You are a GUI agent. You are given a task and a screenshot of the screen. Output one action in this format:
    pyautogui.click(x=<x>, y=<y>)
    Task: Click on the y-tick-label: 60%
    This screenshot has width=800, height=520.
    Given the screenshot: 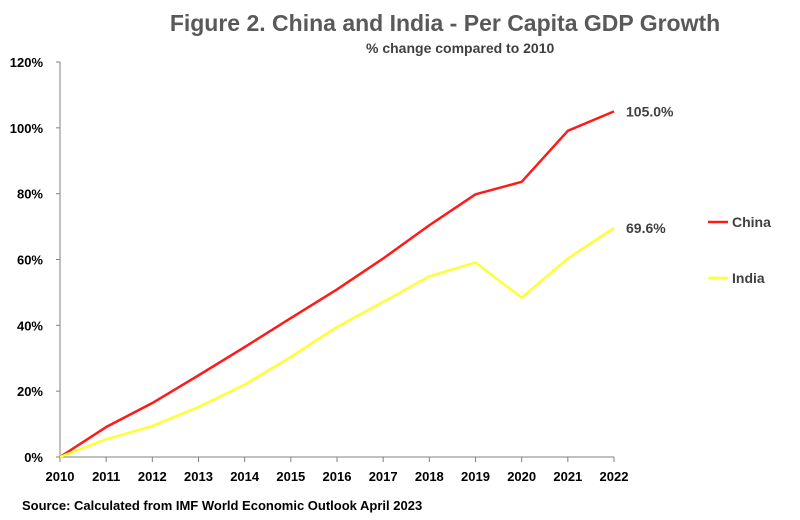 What is the action you would take?
    pyautogui.click(x=30, y=260)
    